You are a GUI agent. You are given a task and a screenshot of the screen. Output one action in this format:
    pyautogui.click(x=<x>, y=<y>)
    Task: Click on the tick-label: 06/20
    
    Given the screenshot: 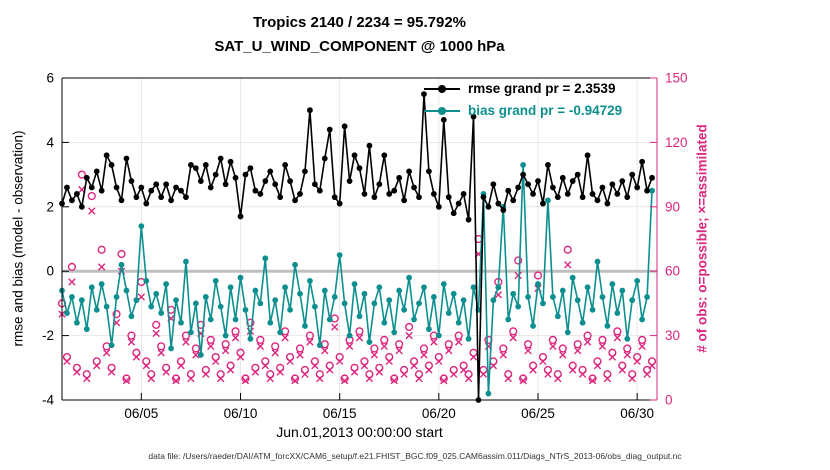 What is the action you would take?
    pyautogui.click(x=439, y=413)
    